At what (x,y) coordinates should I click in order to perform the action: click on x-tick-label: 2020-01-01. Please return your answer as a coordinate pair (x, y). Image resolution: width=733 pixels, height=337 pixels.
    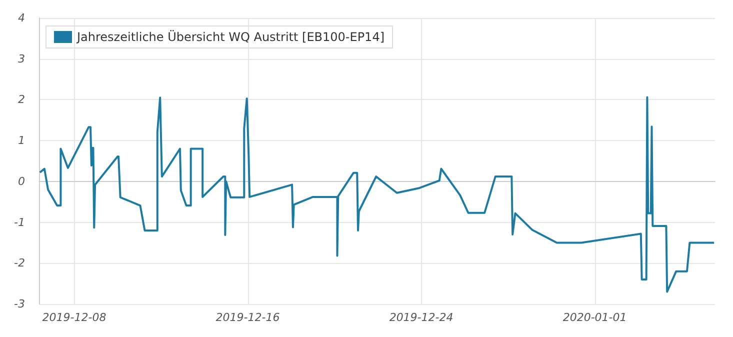
    Looking at the image, I should click on (594, 317).